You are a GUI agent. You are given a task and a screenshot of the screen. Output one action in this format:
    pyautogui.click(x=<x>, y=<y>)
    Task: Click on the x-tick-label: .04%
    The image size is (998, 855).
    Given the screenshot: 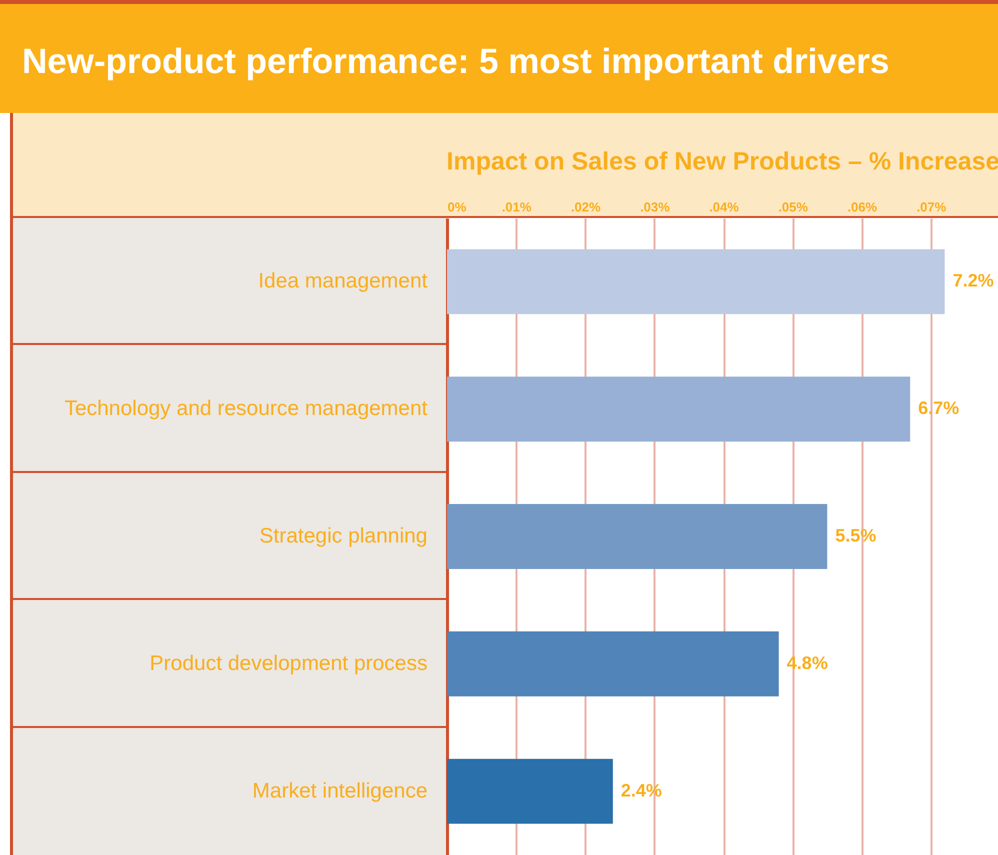 What is the action you would take?
    pyautogui.click(x=724, y=207)
    